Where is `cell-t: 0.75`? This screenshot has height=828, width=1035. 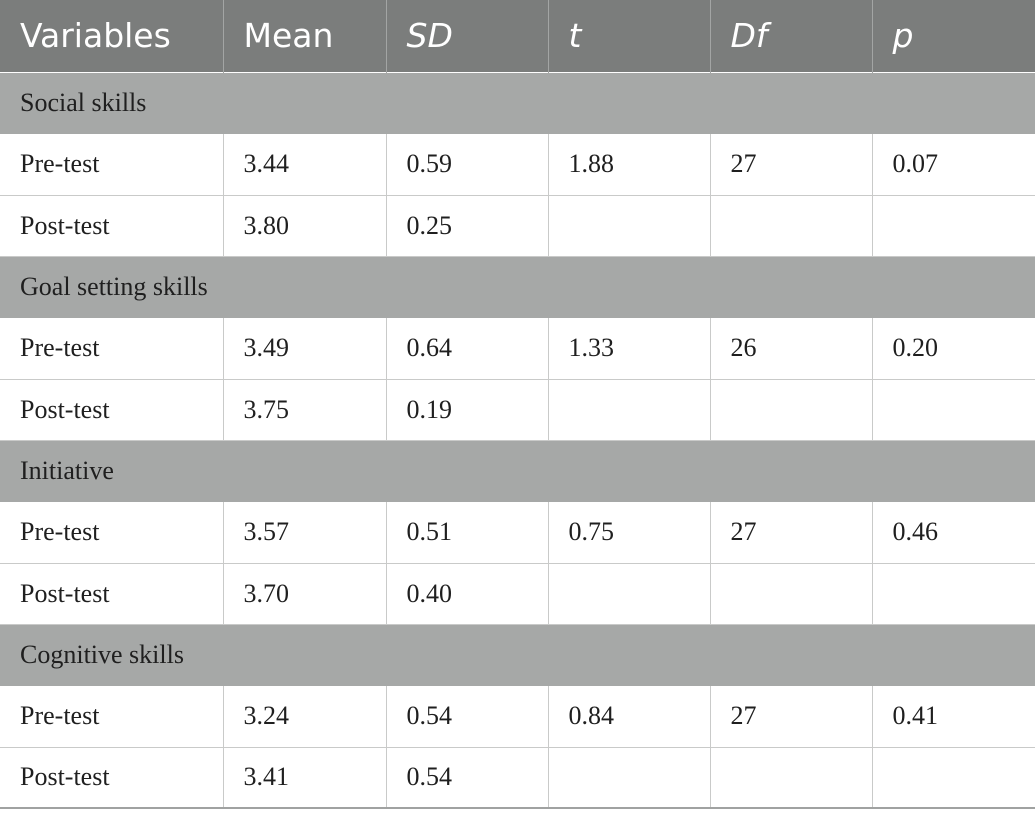 cell-t: 0.75 is located at coordinates (629, 533).